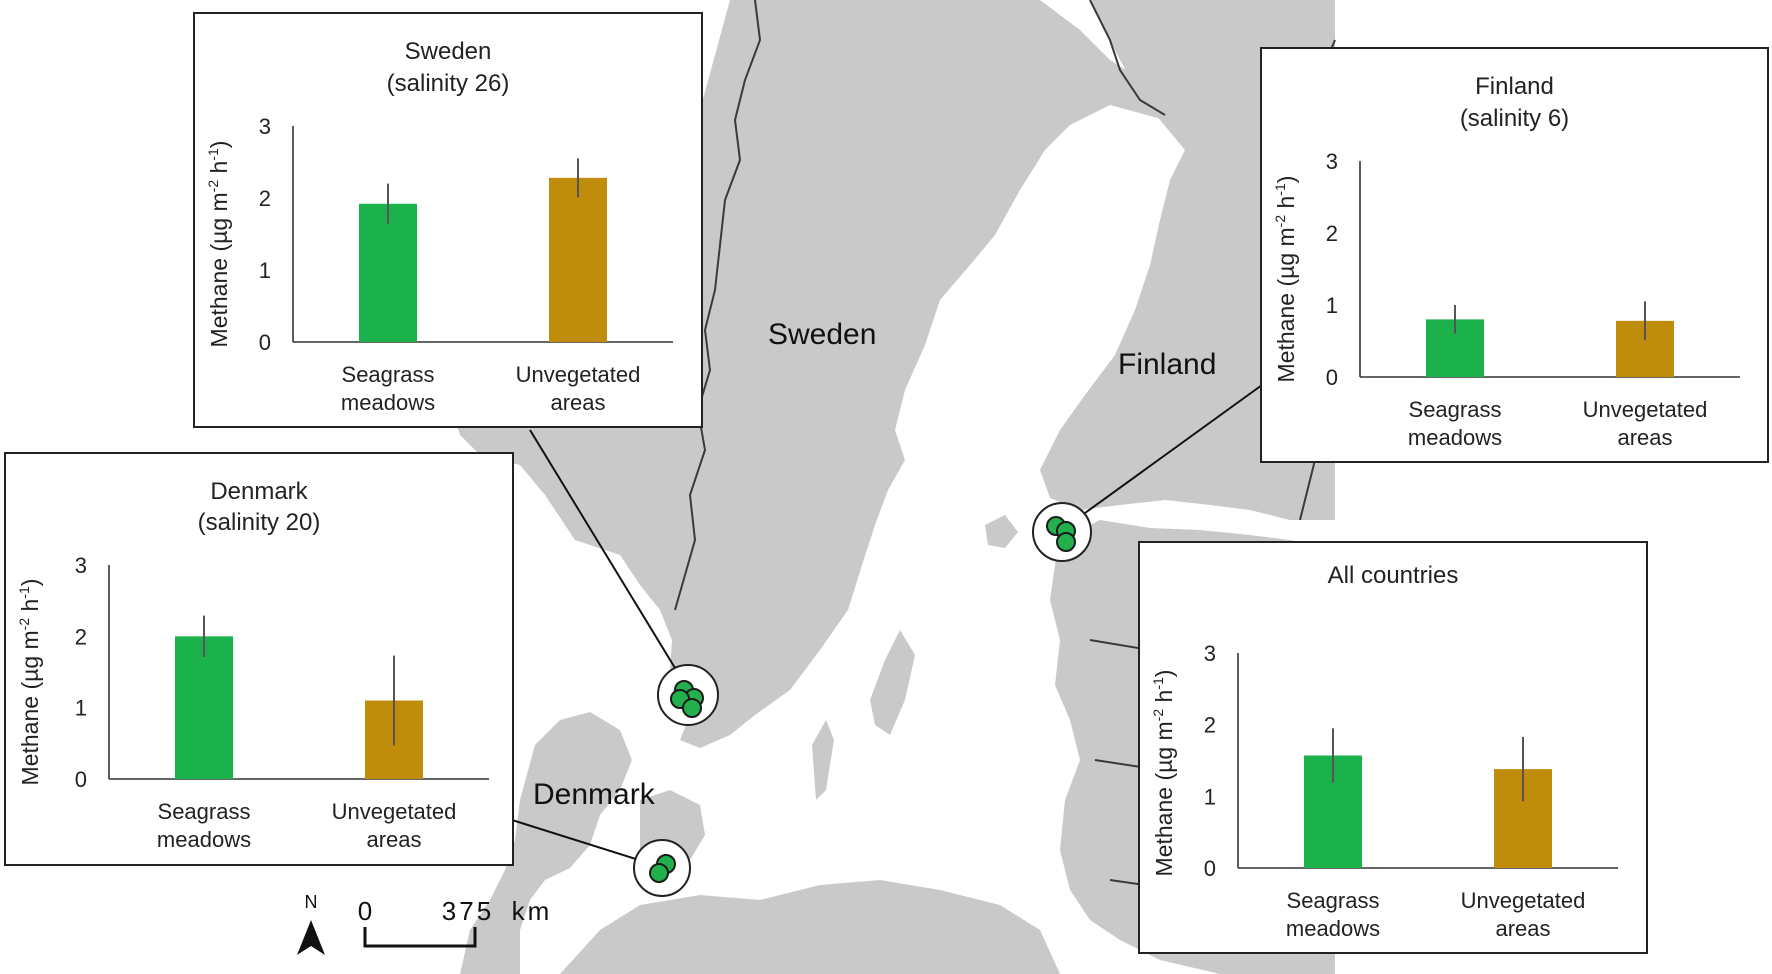  What do you see at coordinates (259, 522) in the screenshot?
I see `chart-subtitle: (salinity 20)` at bounding box center [259, 522].